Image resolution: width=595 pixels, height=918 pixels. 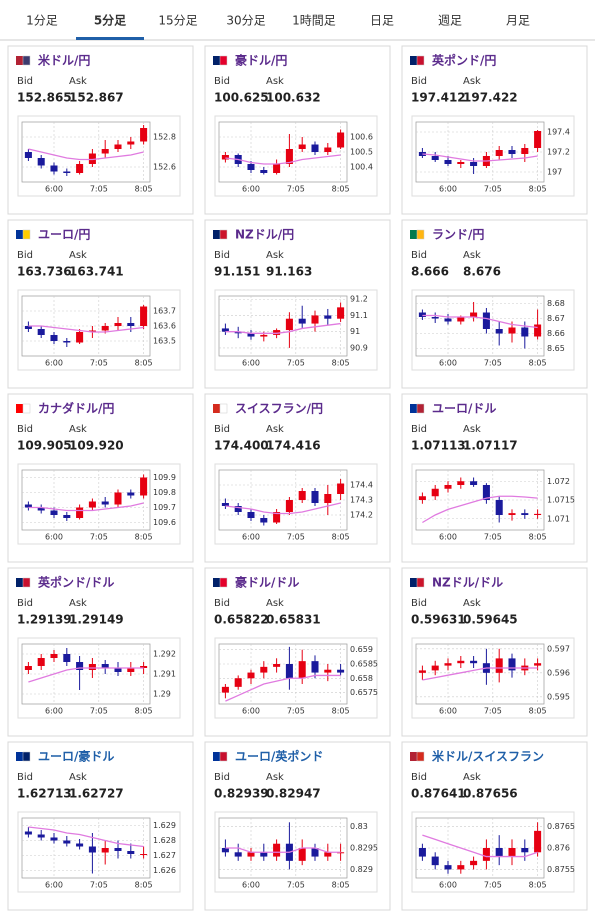 I want to click on pair-name: 英ポンド/円, so click(x=464, y=60).